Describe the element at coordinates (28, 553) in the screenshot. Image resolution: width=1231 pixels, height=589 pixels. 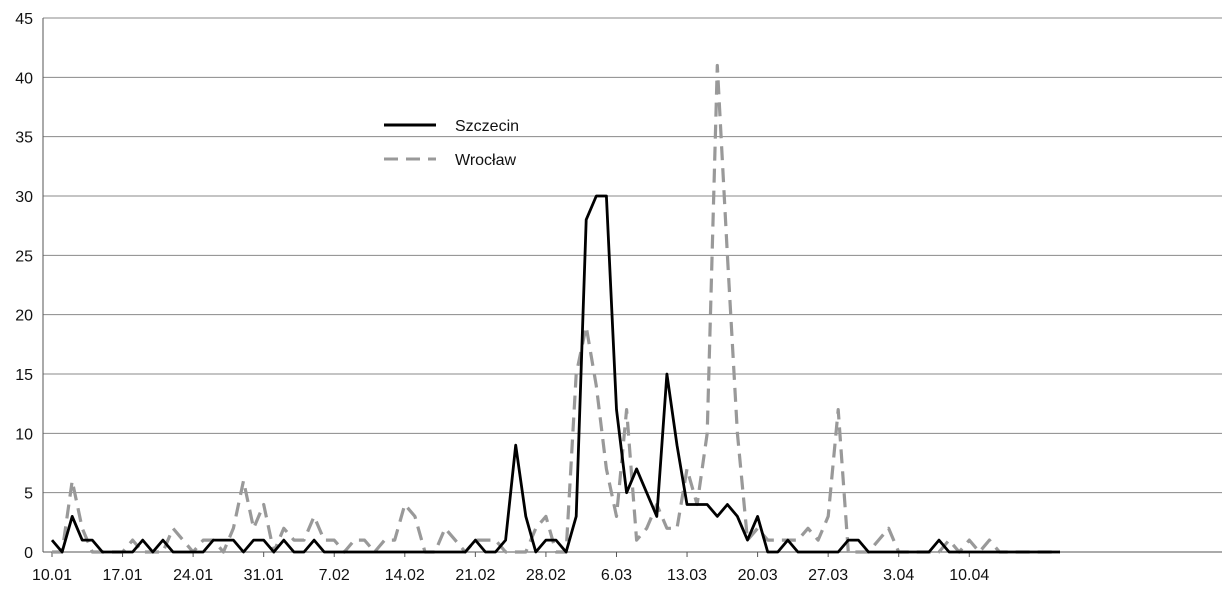
I see `y-tick-label: 0` at that location.